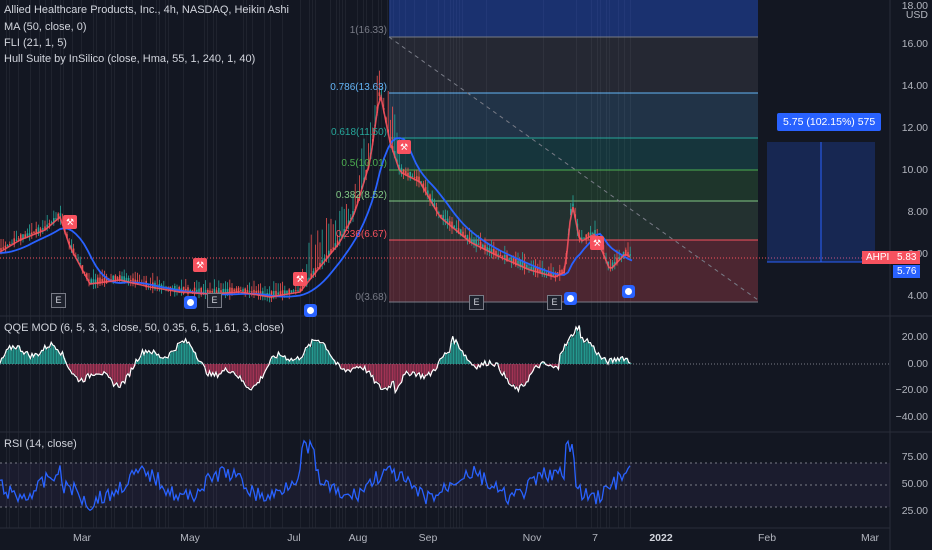  I want to click on fib-label-1: 1(16.33), so click(368, 30).